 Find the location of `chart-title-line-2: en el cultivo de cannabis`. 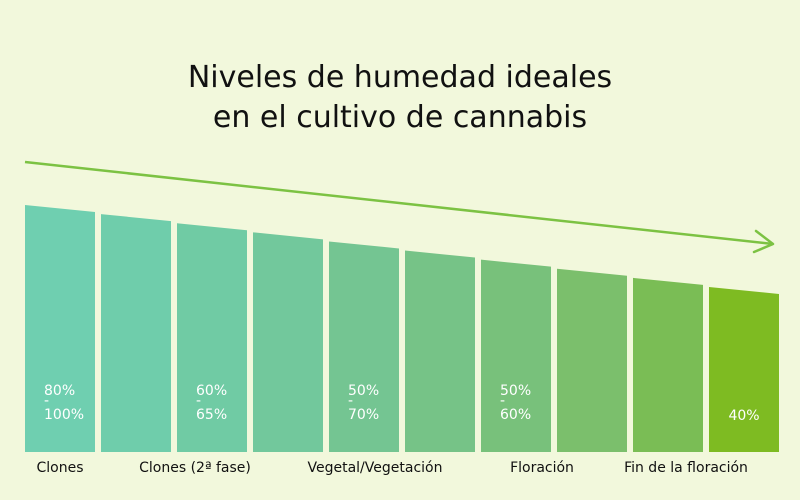

chart-title-line-2: en el cultivo de cannabis is located at coordinates (400, 117).